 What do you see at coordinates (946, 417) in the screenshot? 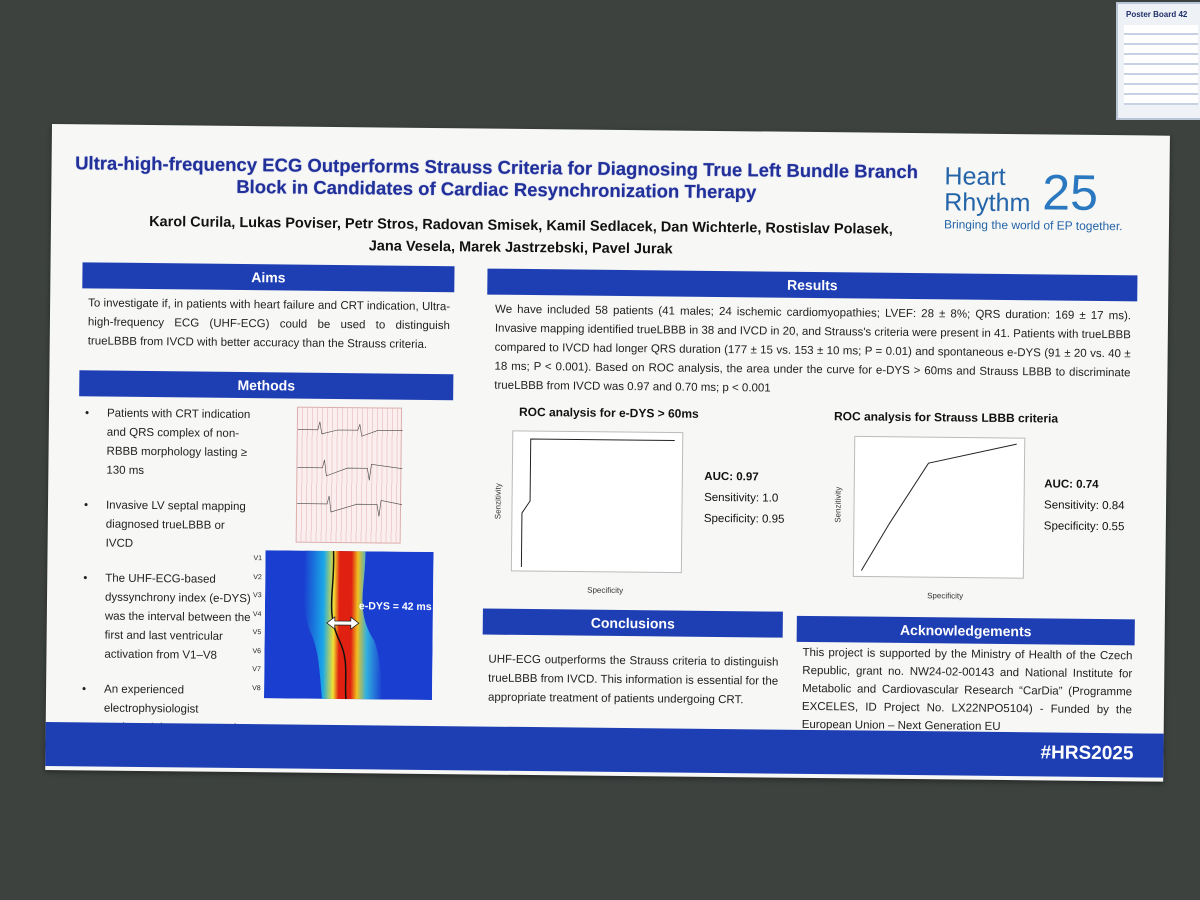
I see `roc-title: ROC analysis for Strauss LBBB criteria` at bounding box center [946, 417].